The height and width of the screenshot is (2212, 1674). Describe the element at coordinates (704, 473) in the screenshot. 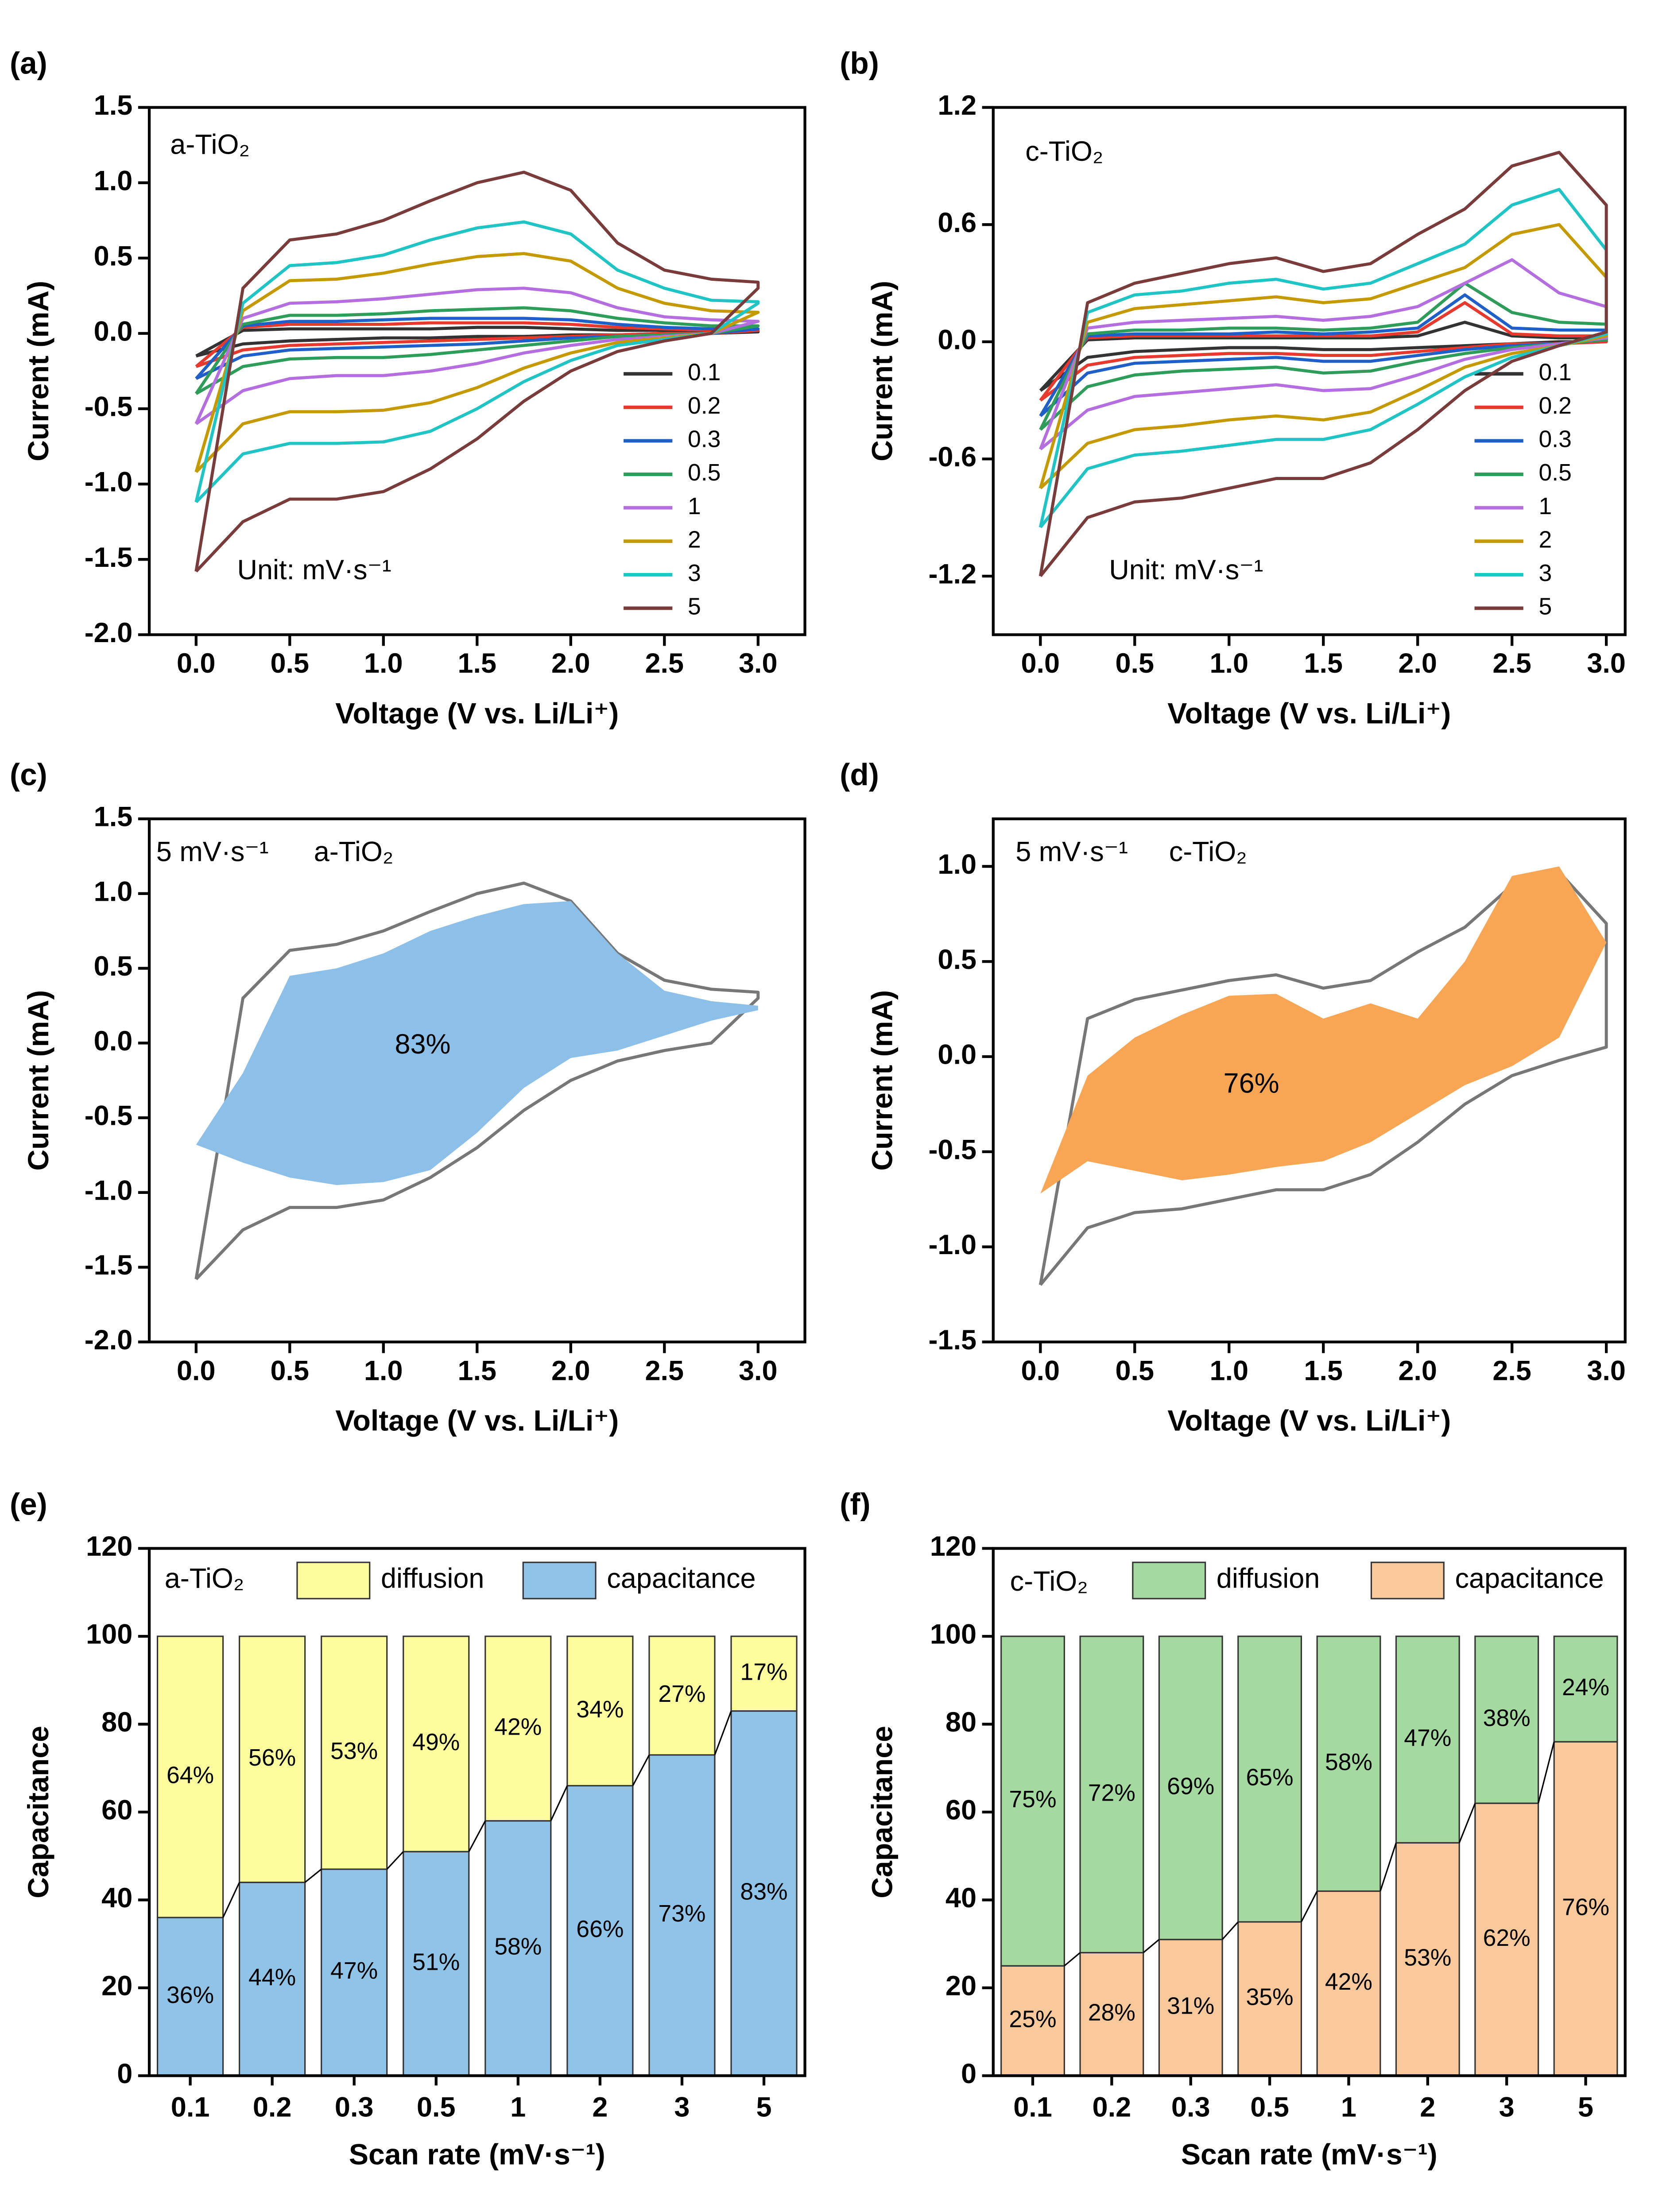

I see `legend-label: 0.5` at that location.